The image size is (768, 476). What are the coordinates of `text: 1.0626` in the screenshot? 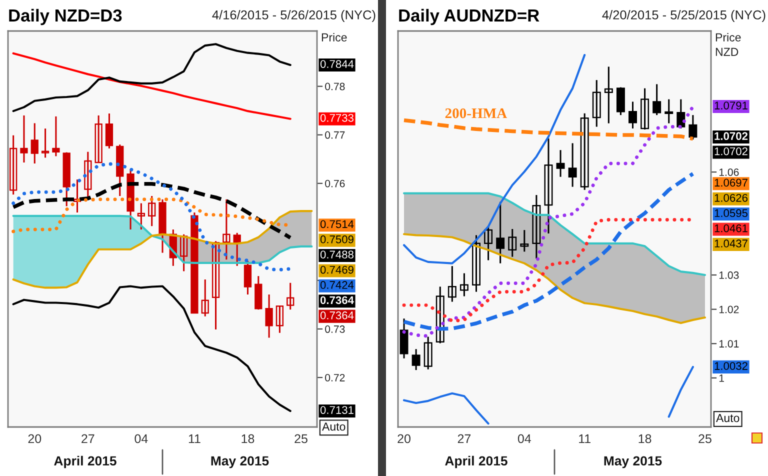 It's located at (731, 198).